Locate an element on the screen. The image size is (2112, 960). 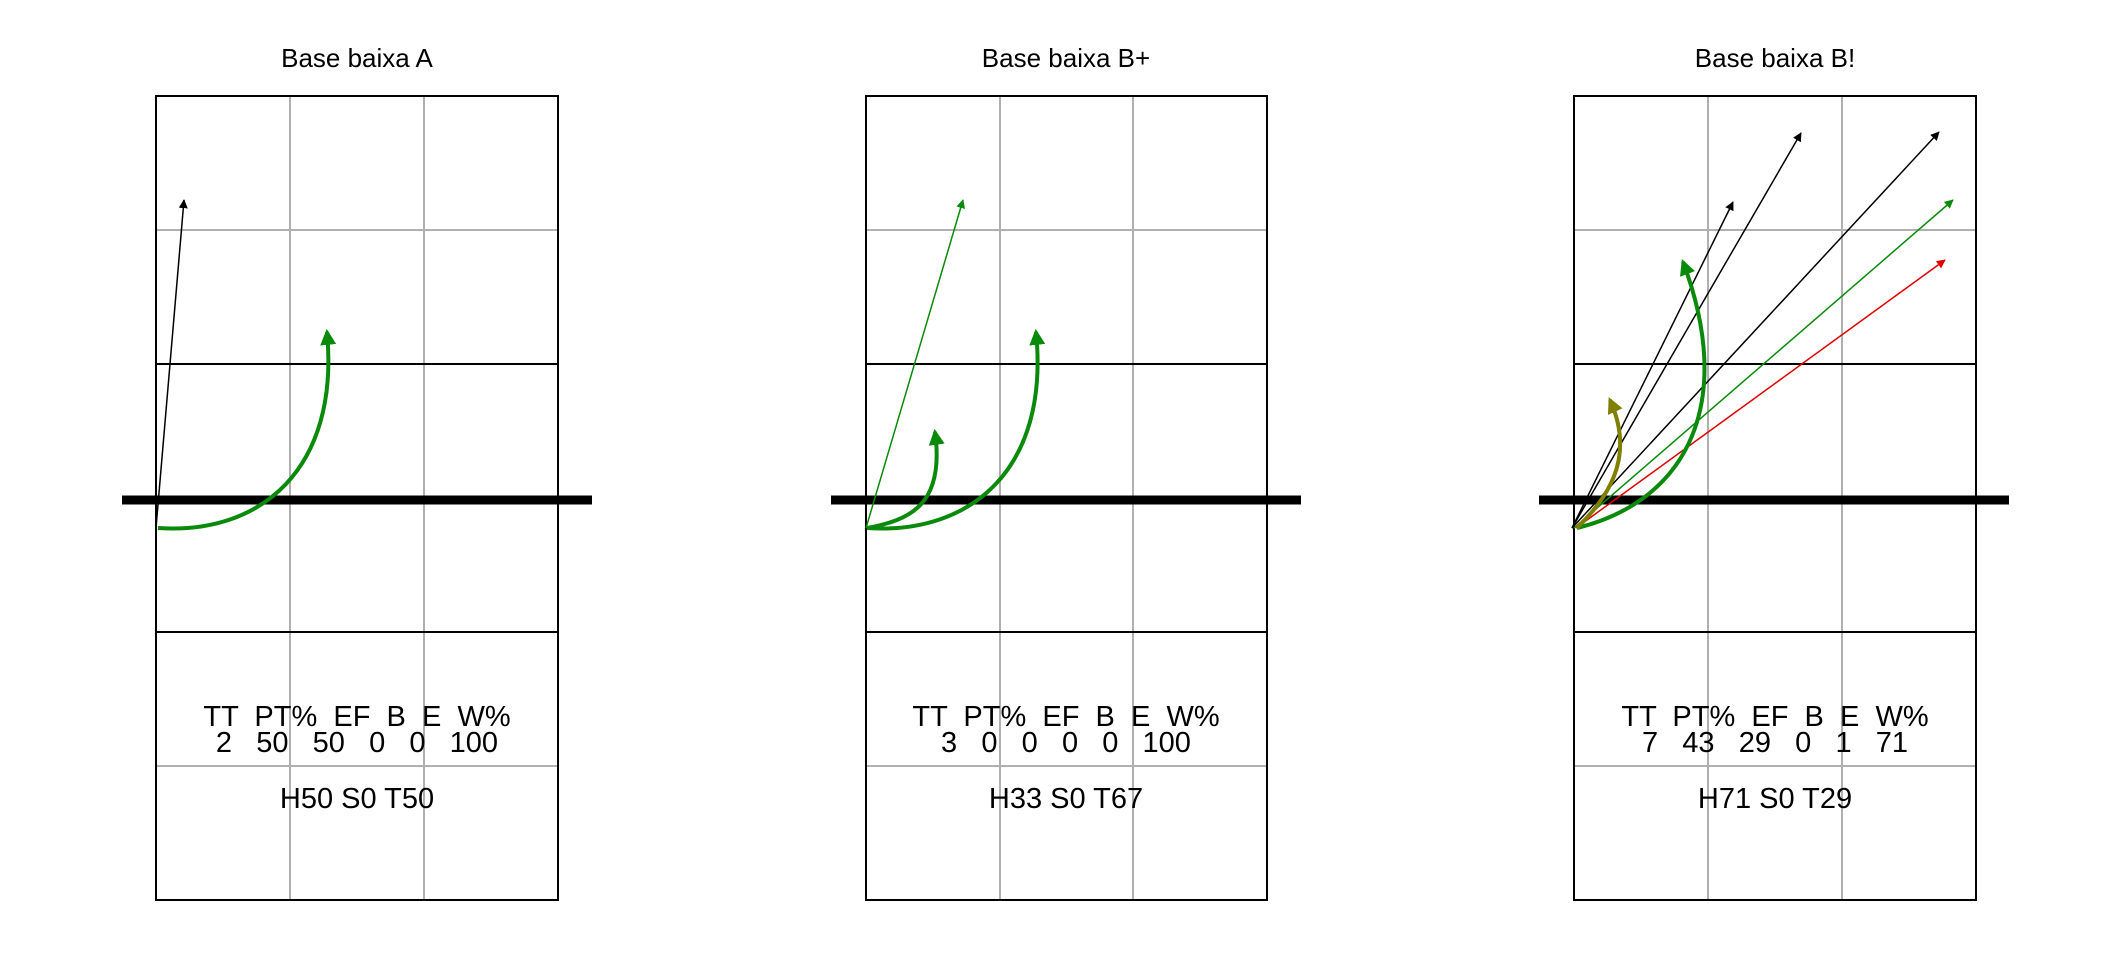
hst-summary: H33 S0 T67 is located at coordinates (1066, 799).